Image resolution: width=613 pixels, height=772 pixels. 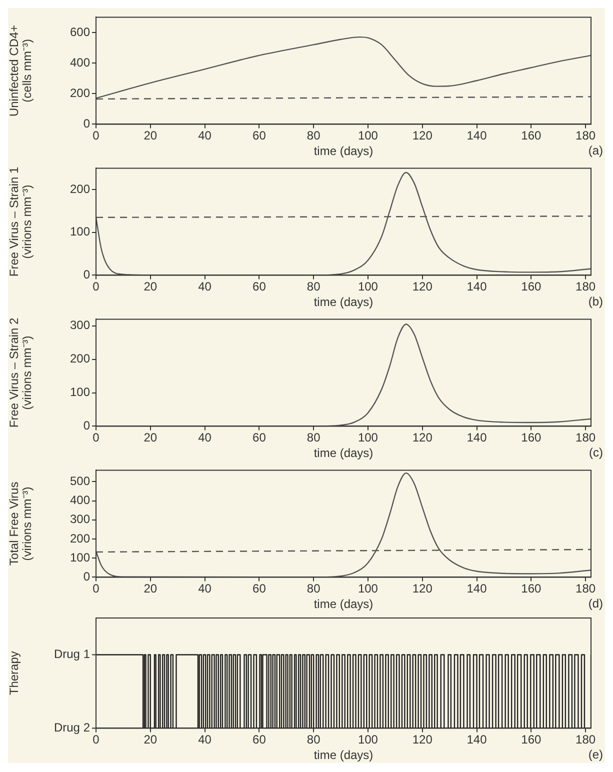 I want to click on text: Drug 2, so click(x=72, y=727).